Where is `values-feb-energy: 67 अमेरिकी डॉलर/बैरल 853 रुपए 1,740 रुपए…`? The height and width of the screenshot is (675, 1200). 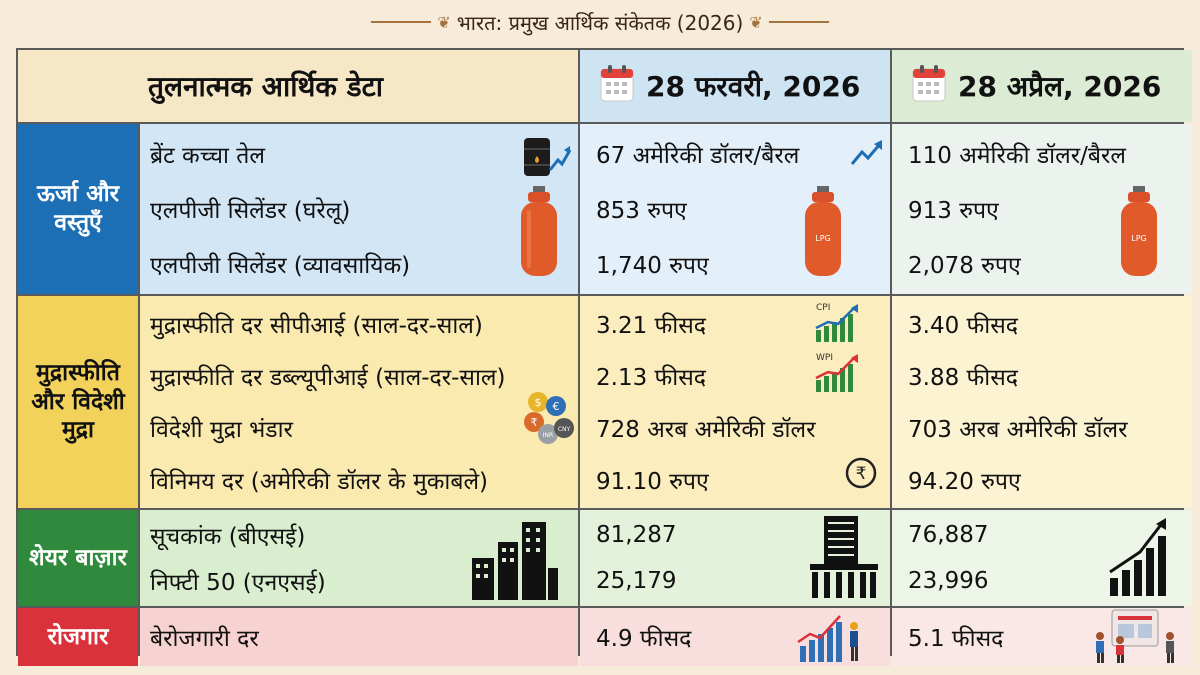 values-feb-energy: 67 अमेरिकी डॉलर/बैरल 853 रुपए 1,740 रुपए… is located at coordinates (735, 209).